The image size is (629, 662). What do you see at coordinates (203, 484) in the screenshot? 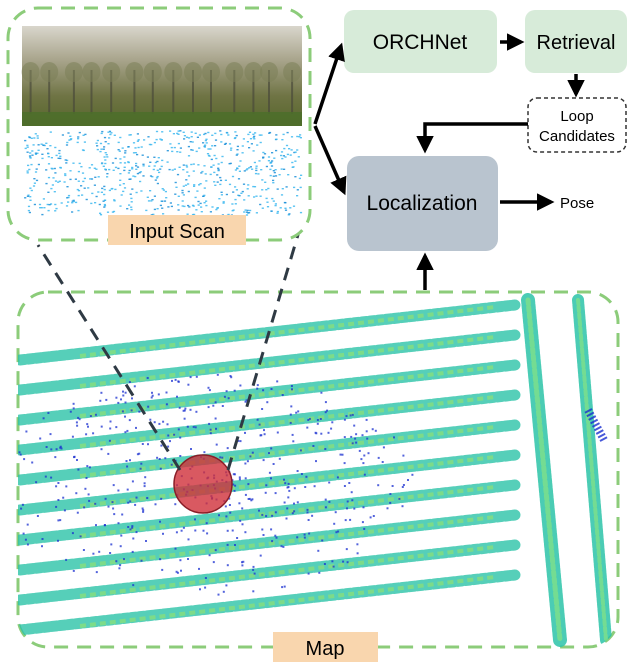
I see `query-location-marker` at bounding box center [203, 484].